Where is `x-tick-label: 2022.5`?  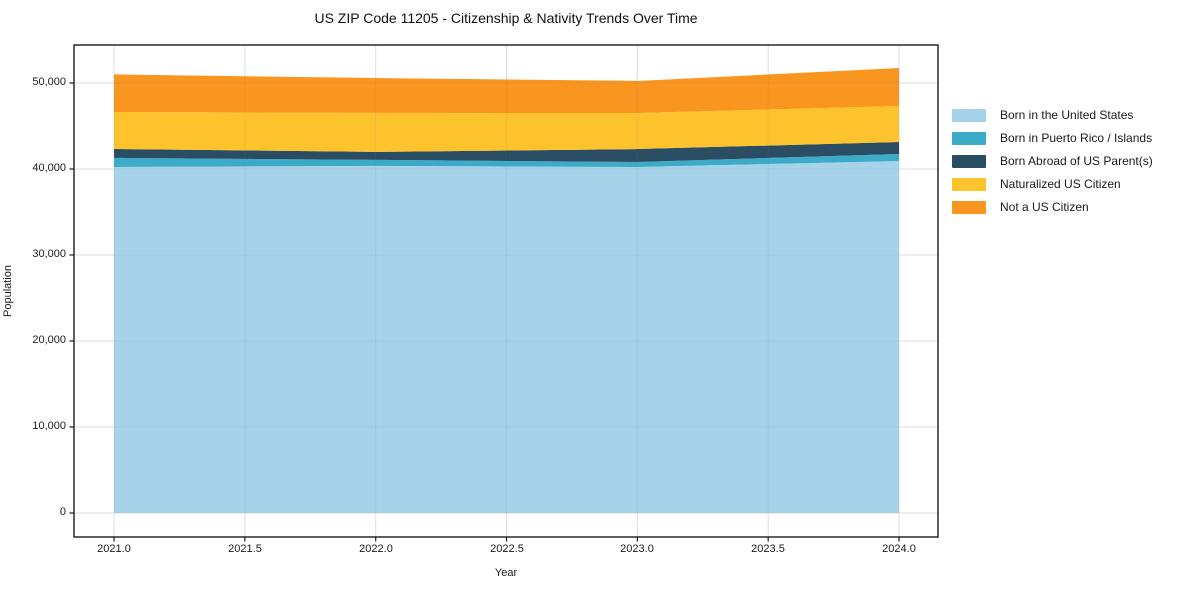
x-tick-label: 2022.5 is located at coordinates (507, 549).